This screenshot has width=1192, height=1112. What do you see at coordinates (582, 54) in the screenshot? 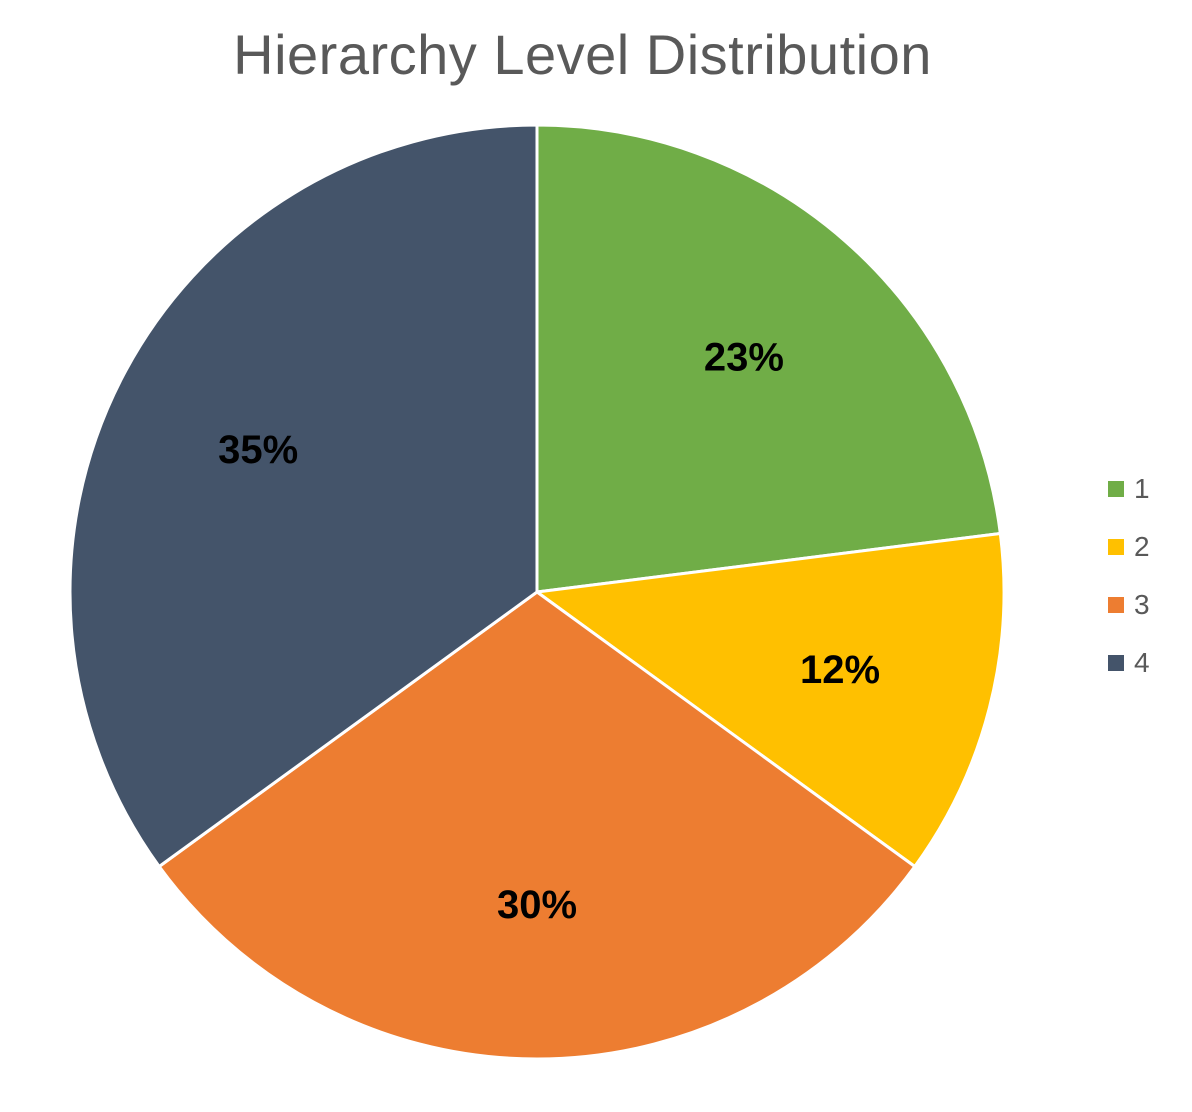
I see `chart-title: Hierarchy Level Distribution` at bounding box center [582, 54].